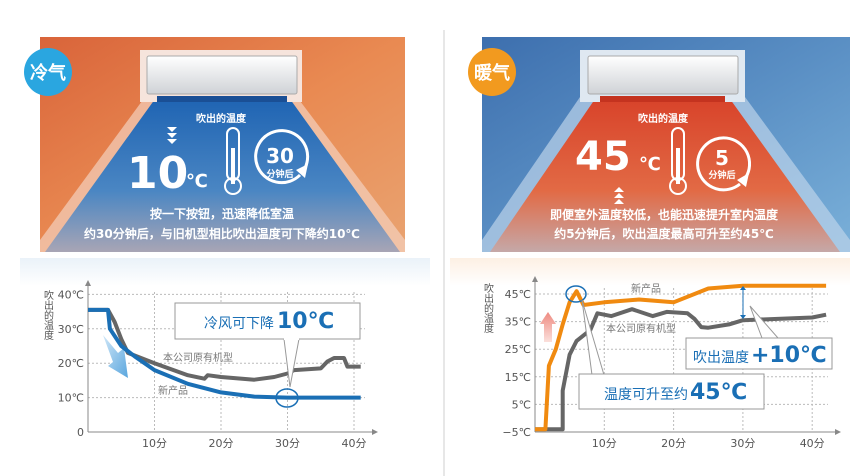  I want to click on caption-line-2: 约30分钟后，与旧机型相比吹出温度可下降约10℃, so click(222, 233).